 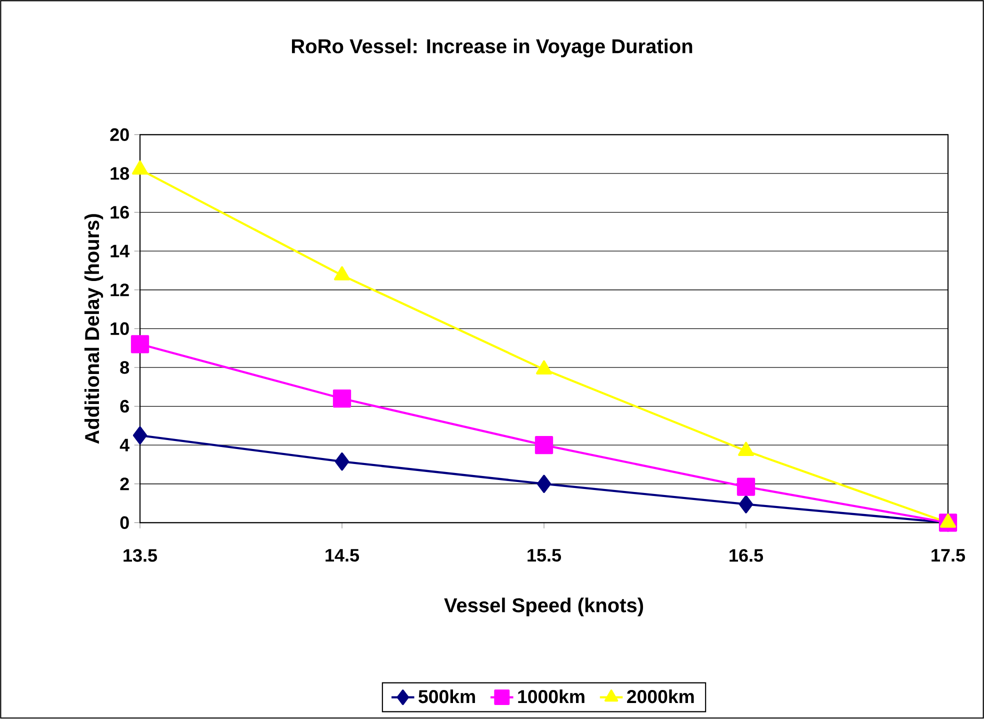 I want to click on y-tick-label: 10, so click(x=119, y=329).